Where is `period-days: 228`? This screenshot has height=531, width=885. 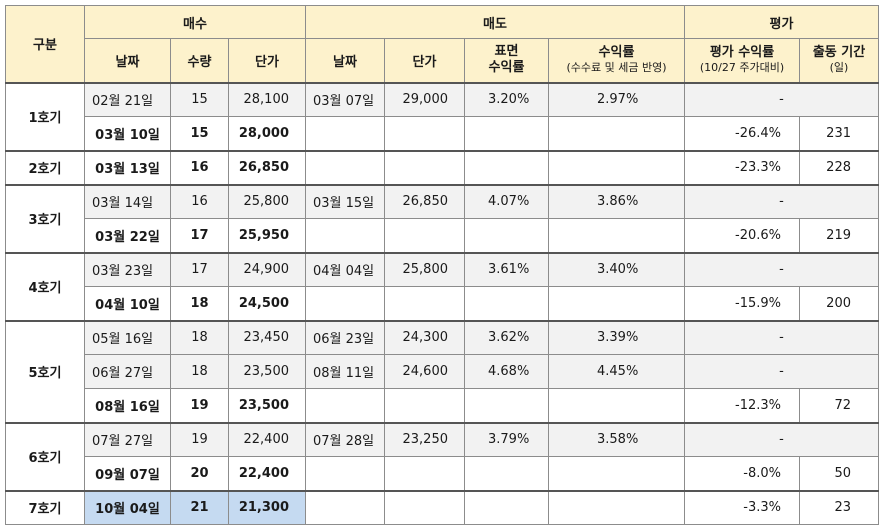 period-days: 228 is located at coordinates (839, 167).